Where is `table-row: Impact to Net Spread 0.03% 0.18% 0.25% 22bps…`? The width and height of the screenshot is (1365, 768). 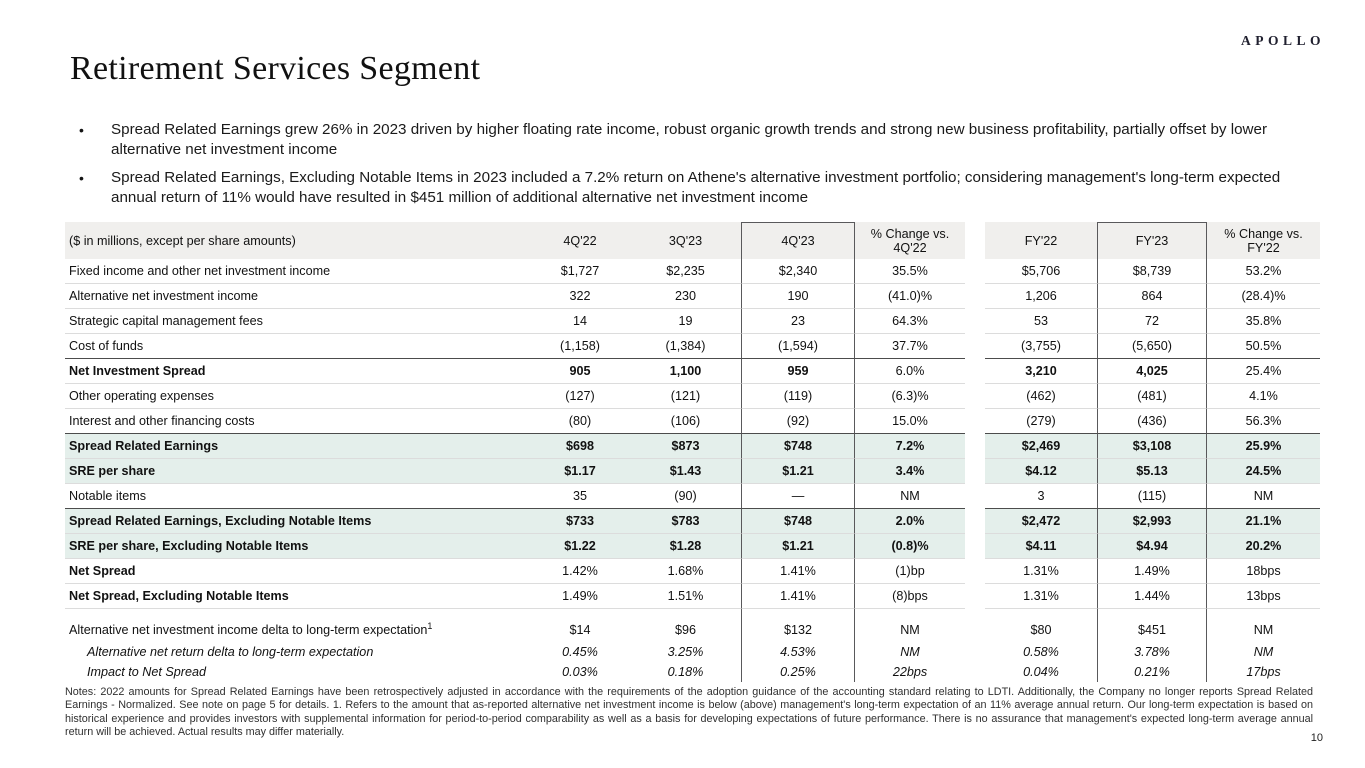
table-row: Impact to Net Spread 0.03% 0.18% 0.25% 22bps… is located at coordinates (692, 672).